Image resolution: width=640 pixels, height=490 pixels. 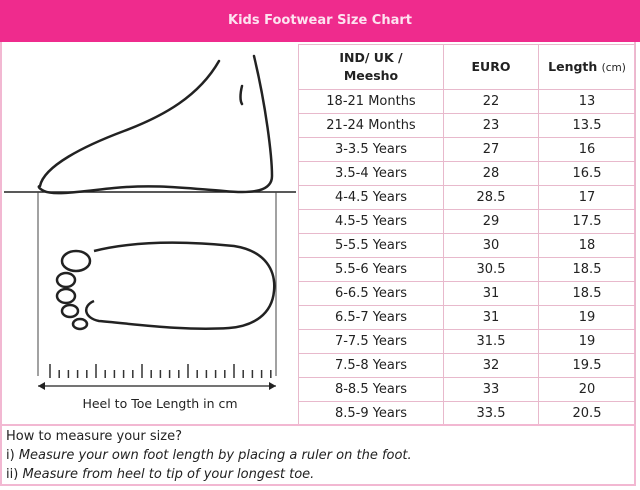 What do you see at coordinates (319, 425) in the screenshot?
I see `divider` at bounding box center [319, 425].